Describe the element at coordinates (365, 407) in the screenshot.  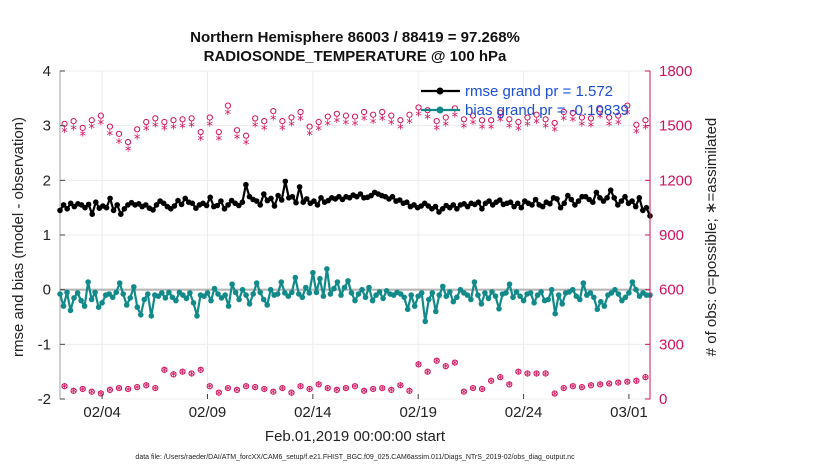
I see `x-axis-ticks: 02/04 02/09 02/14 02/19 02/24 03/01` at that location.